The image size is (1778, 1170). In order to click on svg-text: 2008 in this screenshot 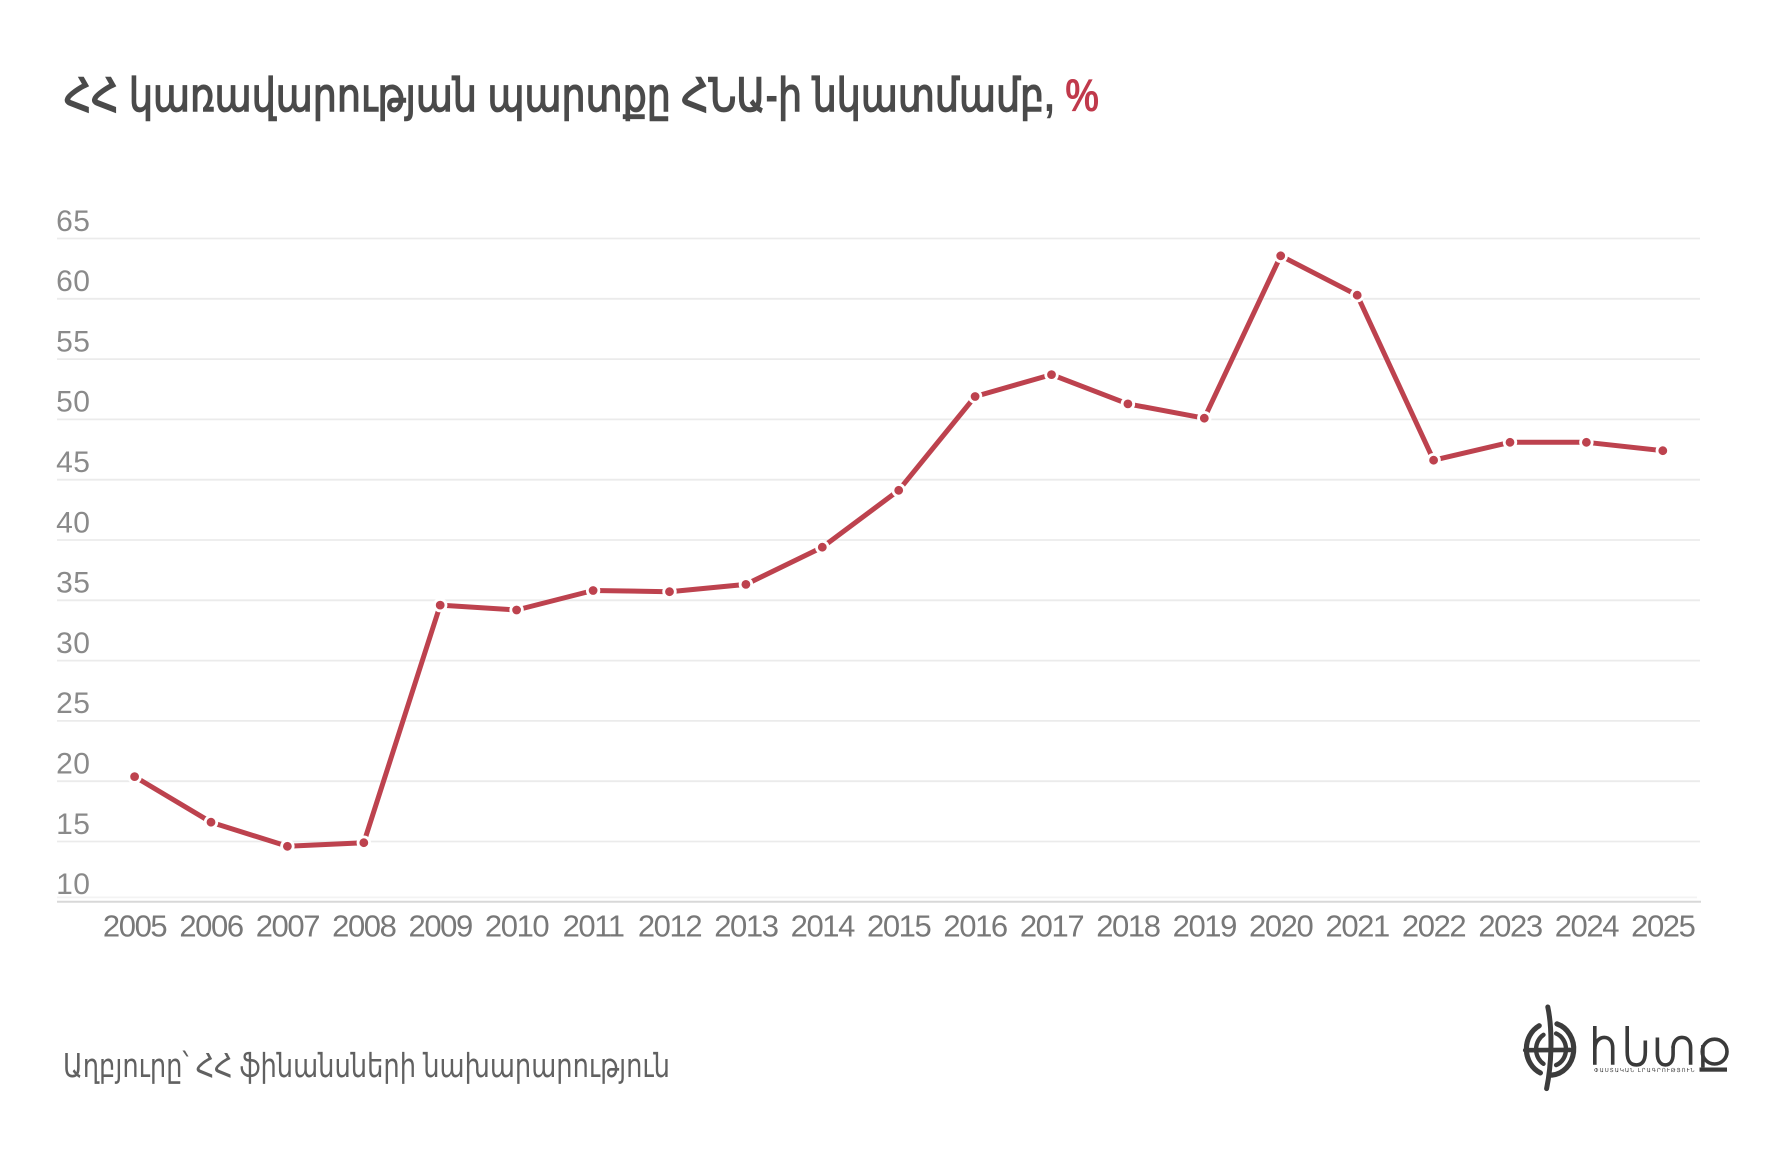, I will do `click(364, 925)`.